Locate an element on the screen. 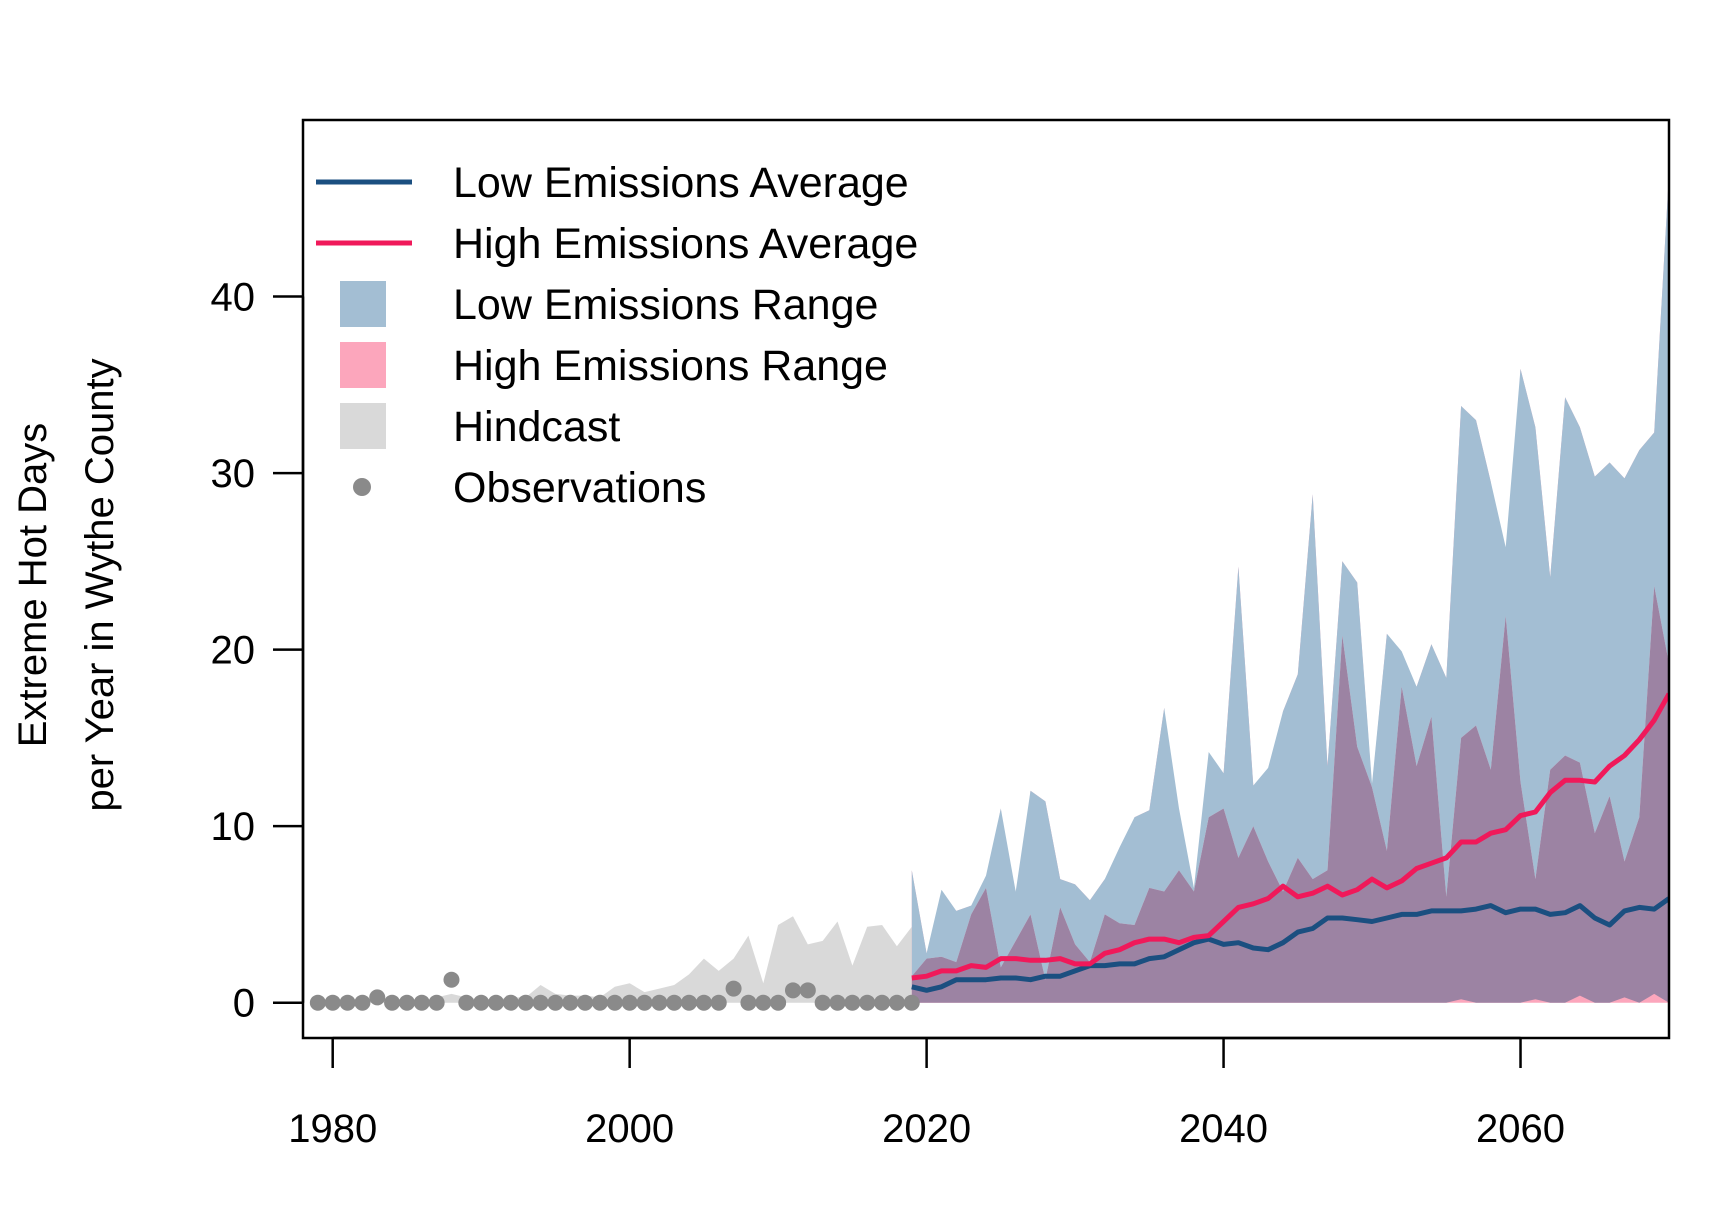  y-tick-label: 10 is located at coordinates (233, 827).